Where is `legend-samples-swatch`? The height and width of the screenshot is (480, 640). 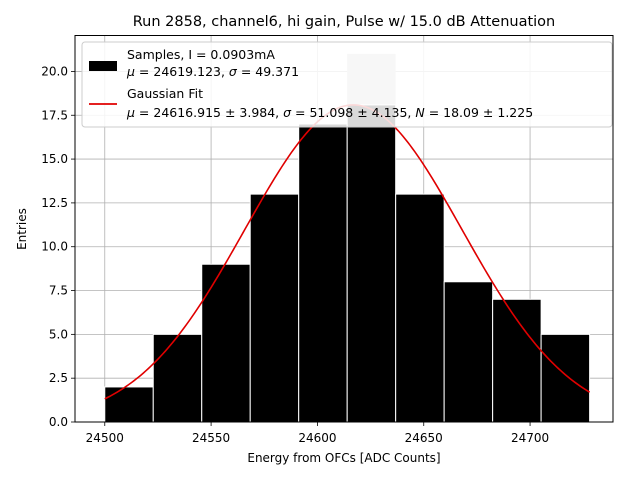 legend-samples-swatch is located at coordinates (103, 66).